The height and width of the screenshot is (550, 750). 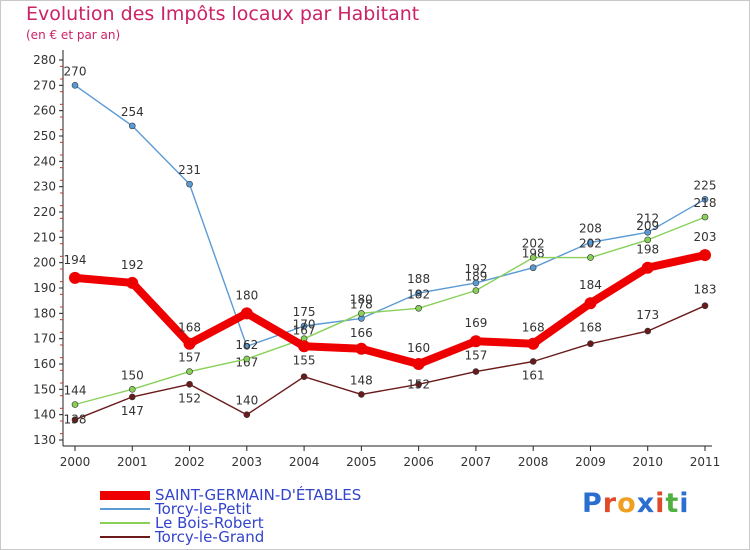 I want to click on data-label: 194, so click(x=75, y=260).